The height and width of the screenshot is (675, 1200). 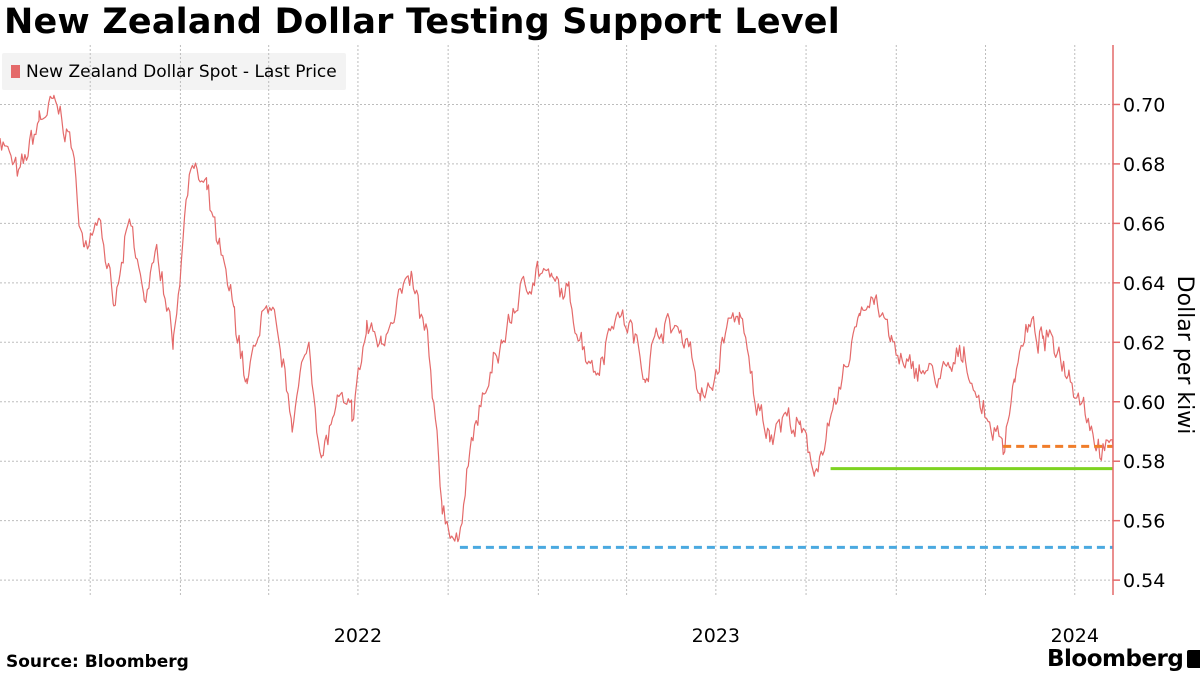 I want to click on y-tick-label: 0.64, so click(x=1144, y=284).